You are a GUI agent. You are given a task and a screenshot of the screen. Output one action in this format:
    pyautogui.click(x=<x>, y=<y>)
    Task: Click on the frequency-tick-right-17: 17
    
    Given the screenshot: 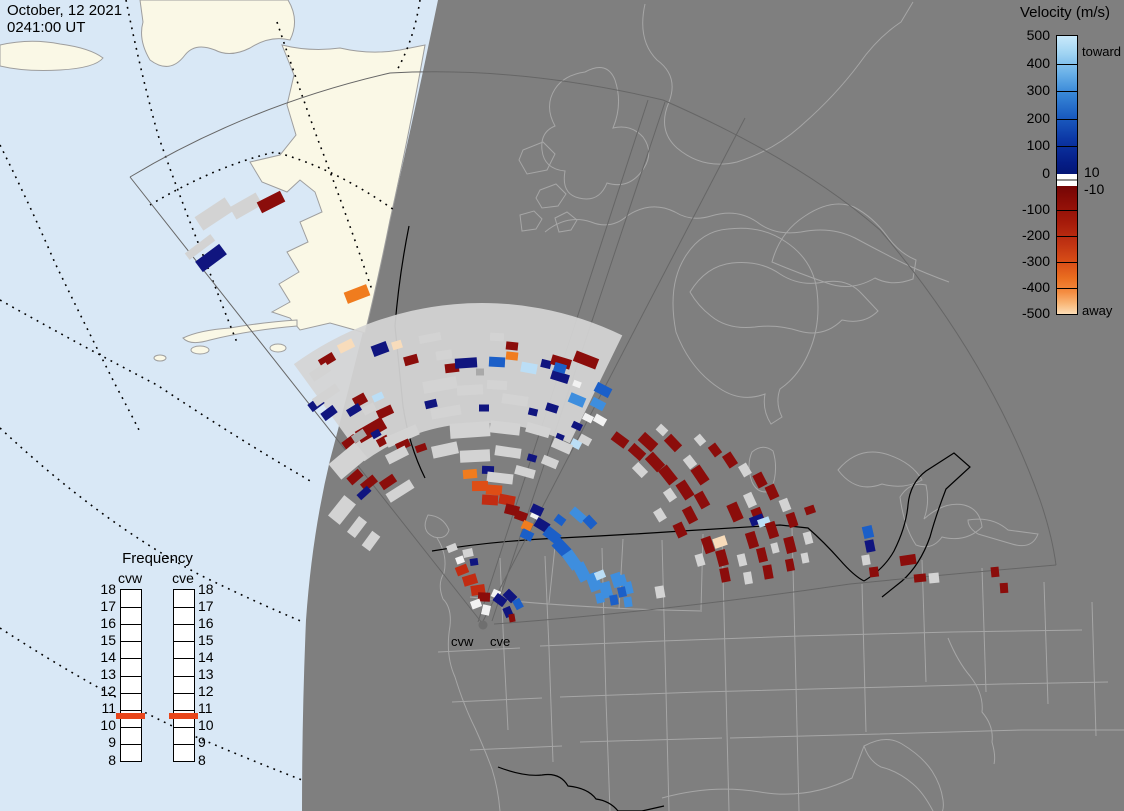 What is the action you would take?
    pyautogui.click(x=206, y=605)
    